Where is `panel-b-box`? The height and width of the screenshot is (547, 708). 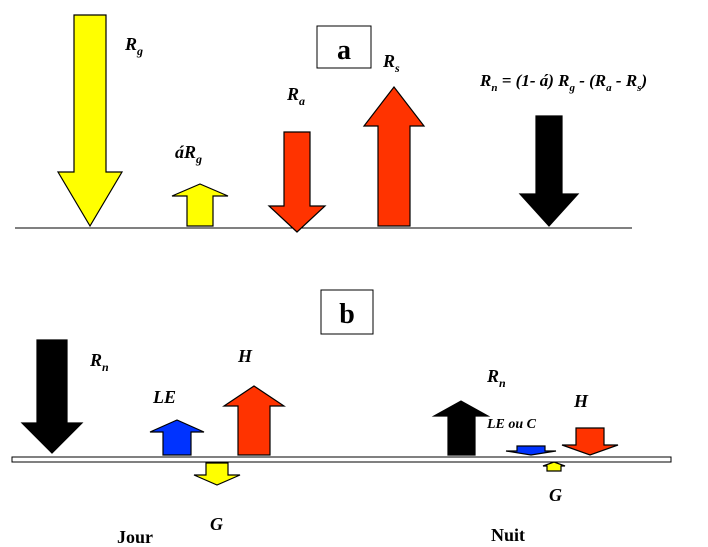
panel-b-box is located at coordinates (347, 312).